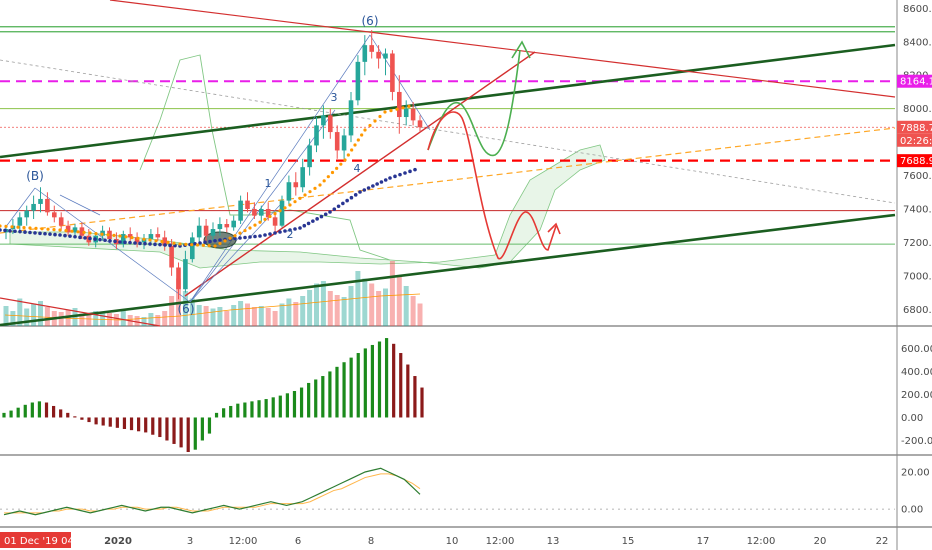 Image resolution: width=932 pixels, height=550 pixels. I want to click on cloud-area, so click(307, 206).